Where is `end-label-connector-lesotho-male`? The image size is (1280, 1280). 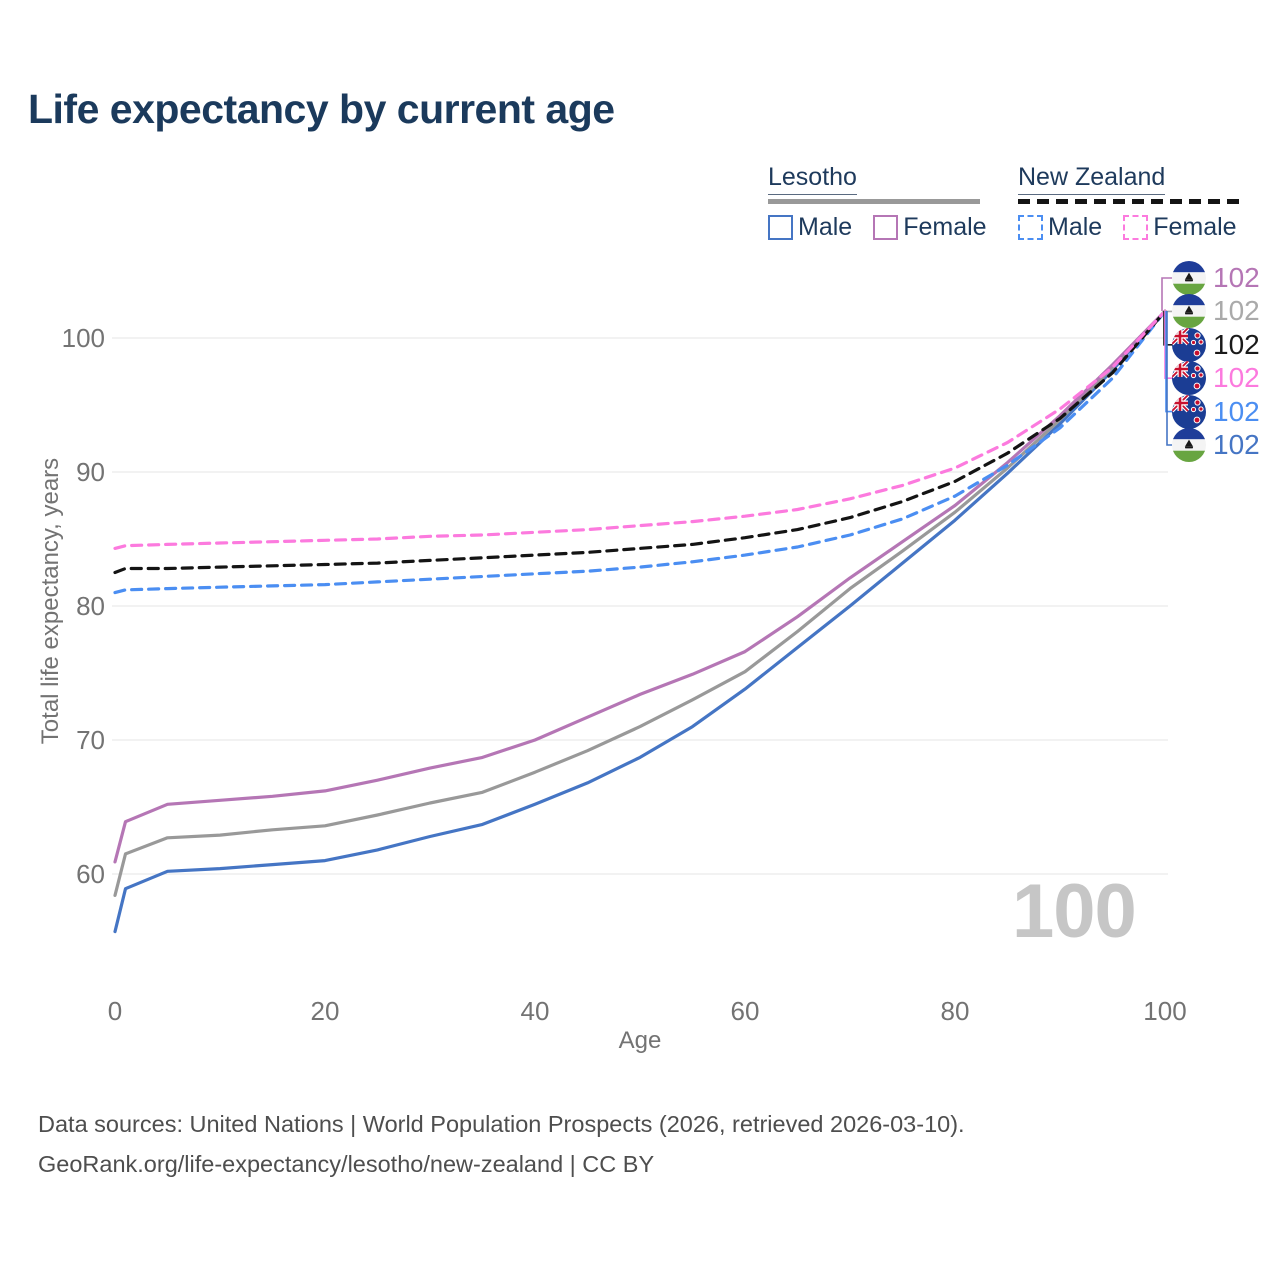 end-label-connector-lesotho-male is located at coordinates (1169, 378).